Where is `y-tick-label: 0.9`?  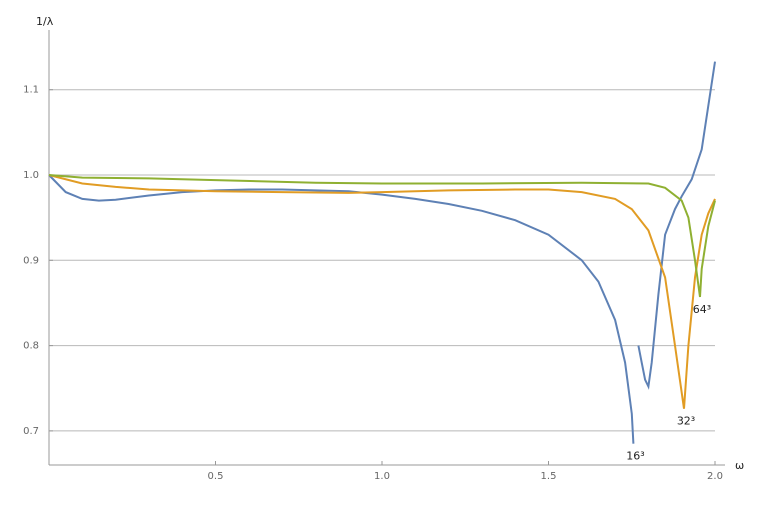
y-tick-label: 0.9 is located at coordinates (31, 260).